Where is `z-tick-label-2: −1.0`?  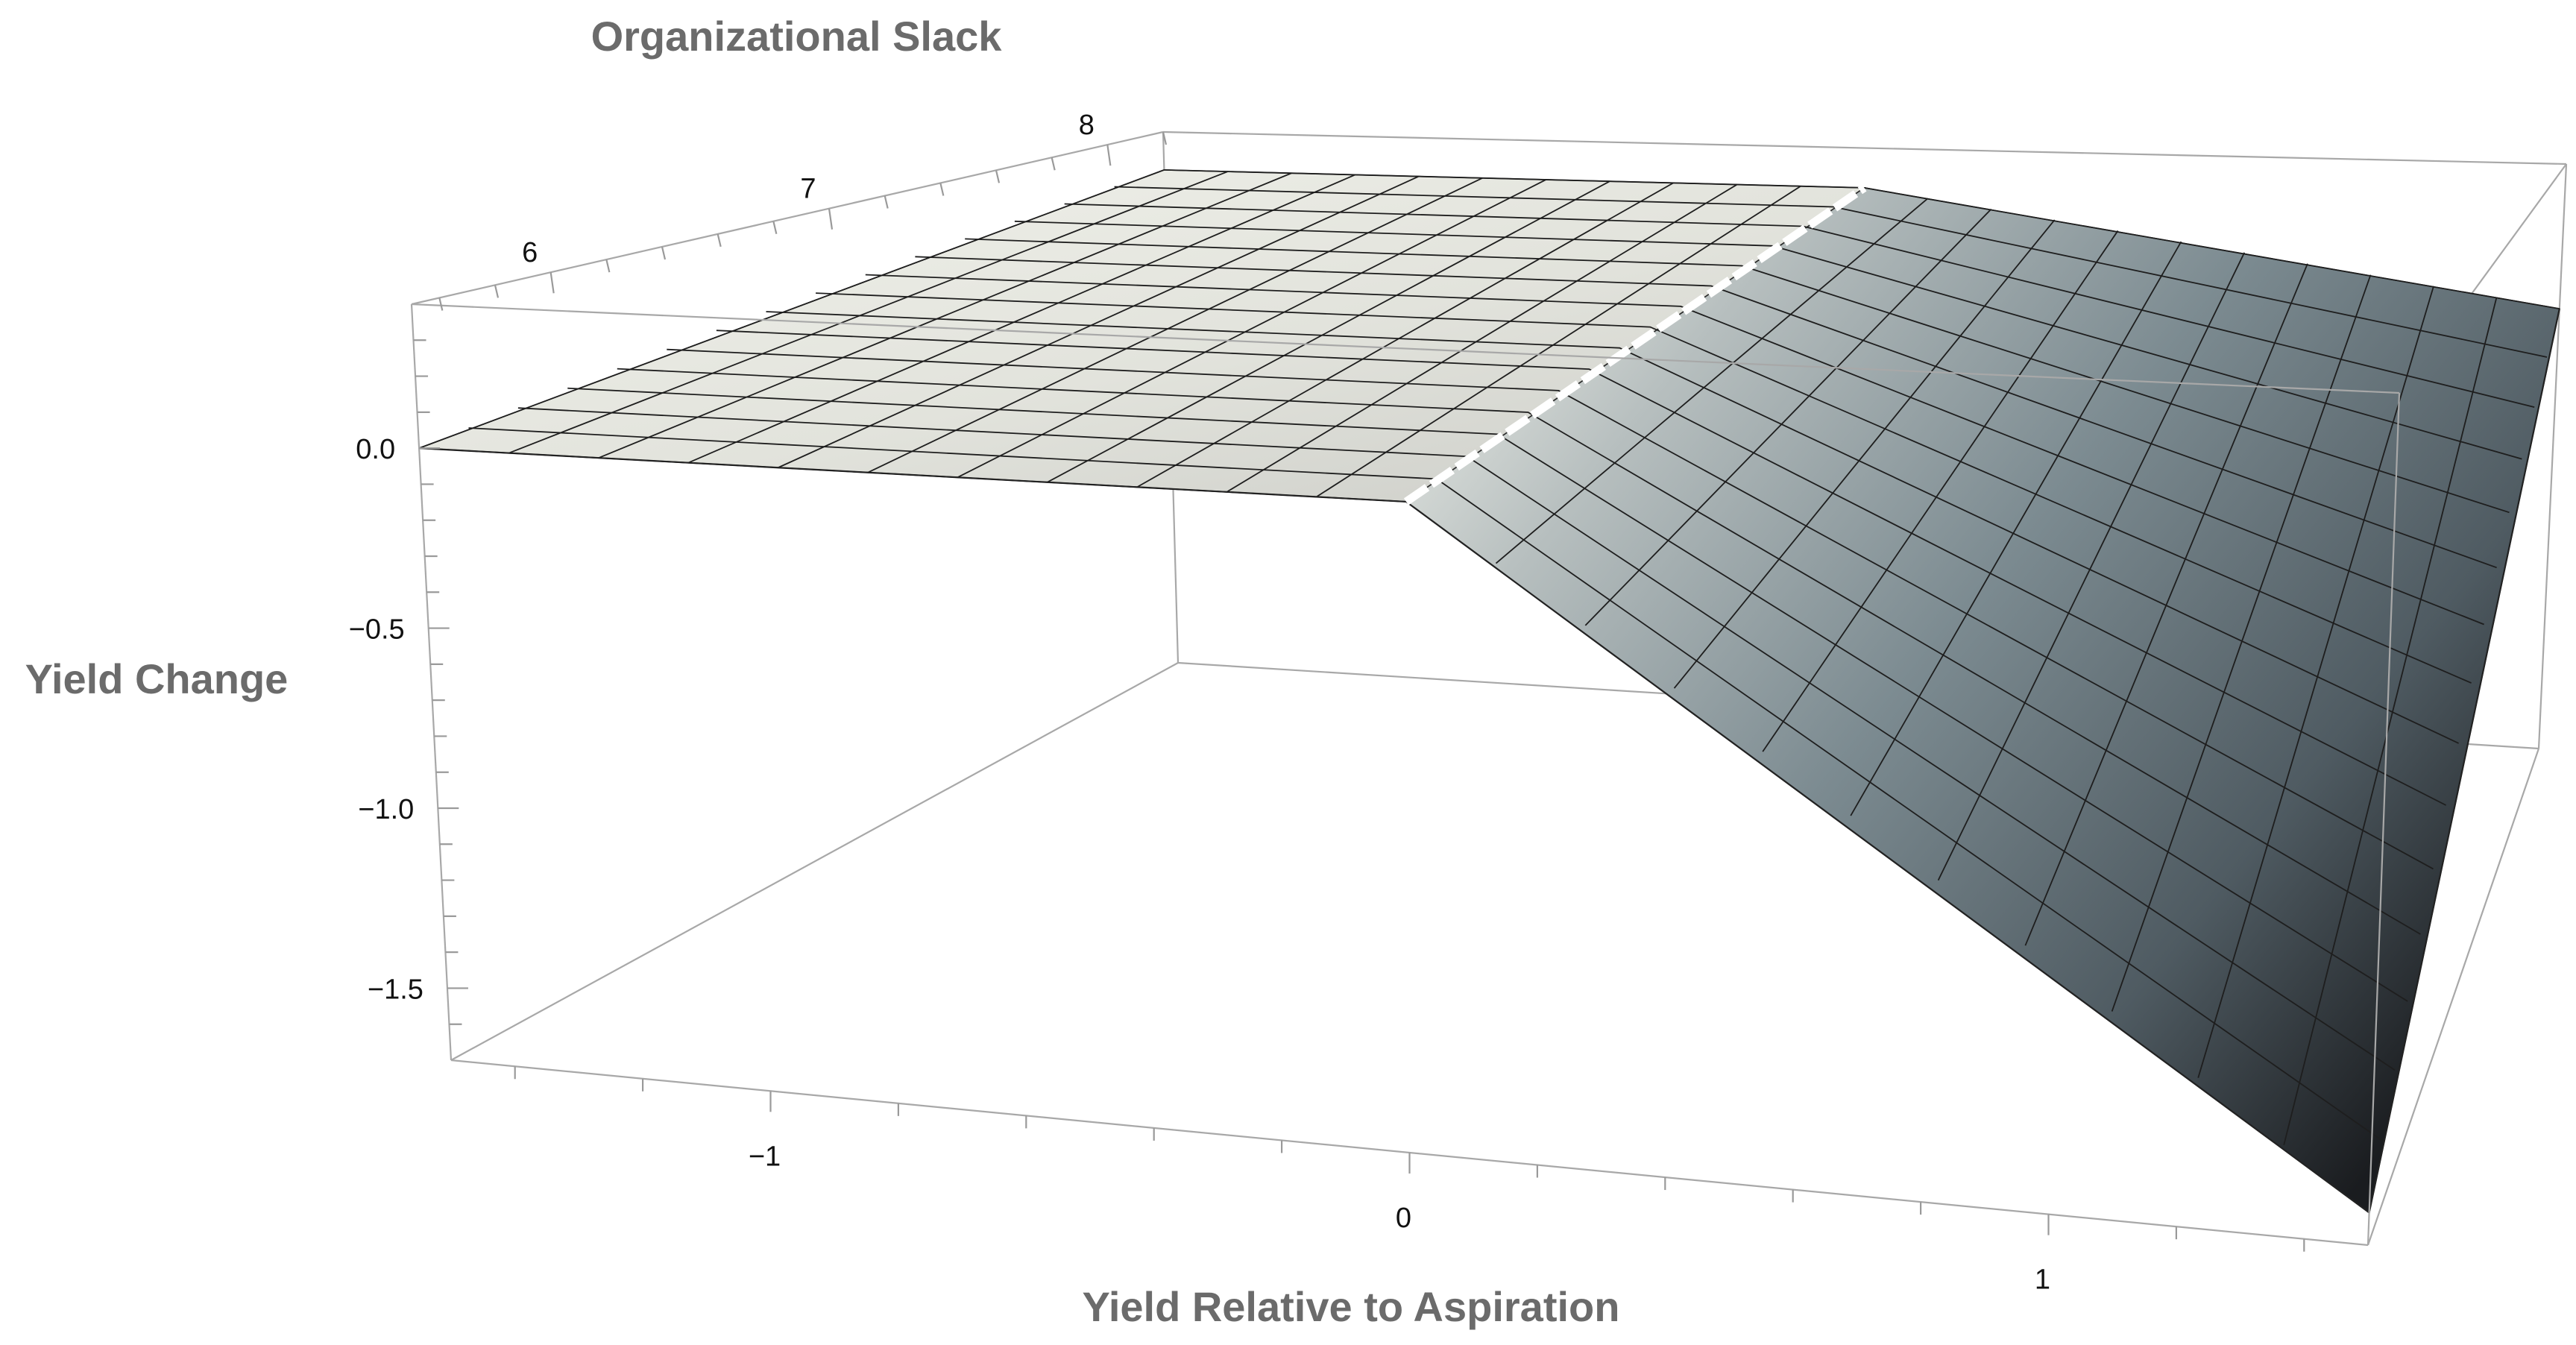 z-tick-label-2: −1.0 is located at coordinates (386, 809).